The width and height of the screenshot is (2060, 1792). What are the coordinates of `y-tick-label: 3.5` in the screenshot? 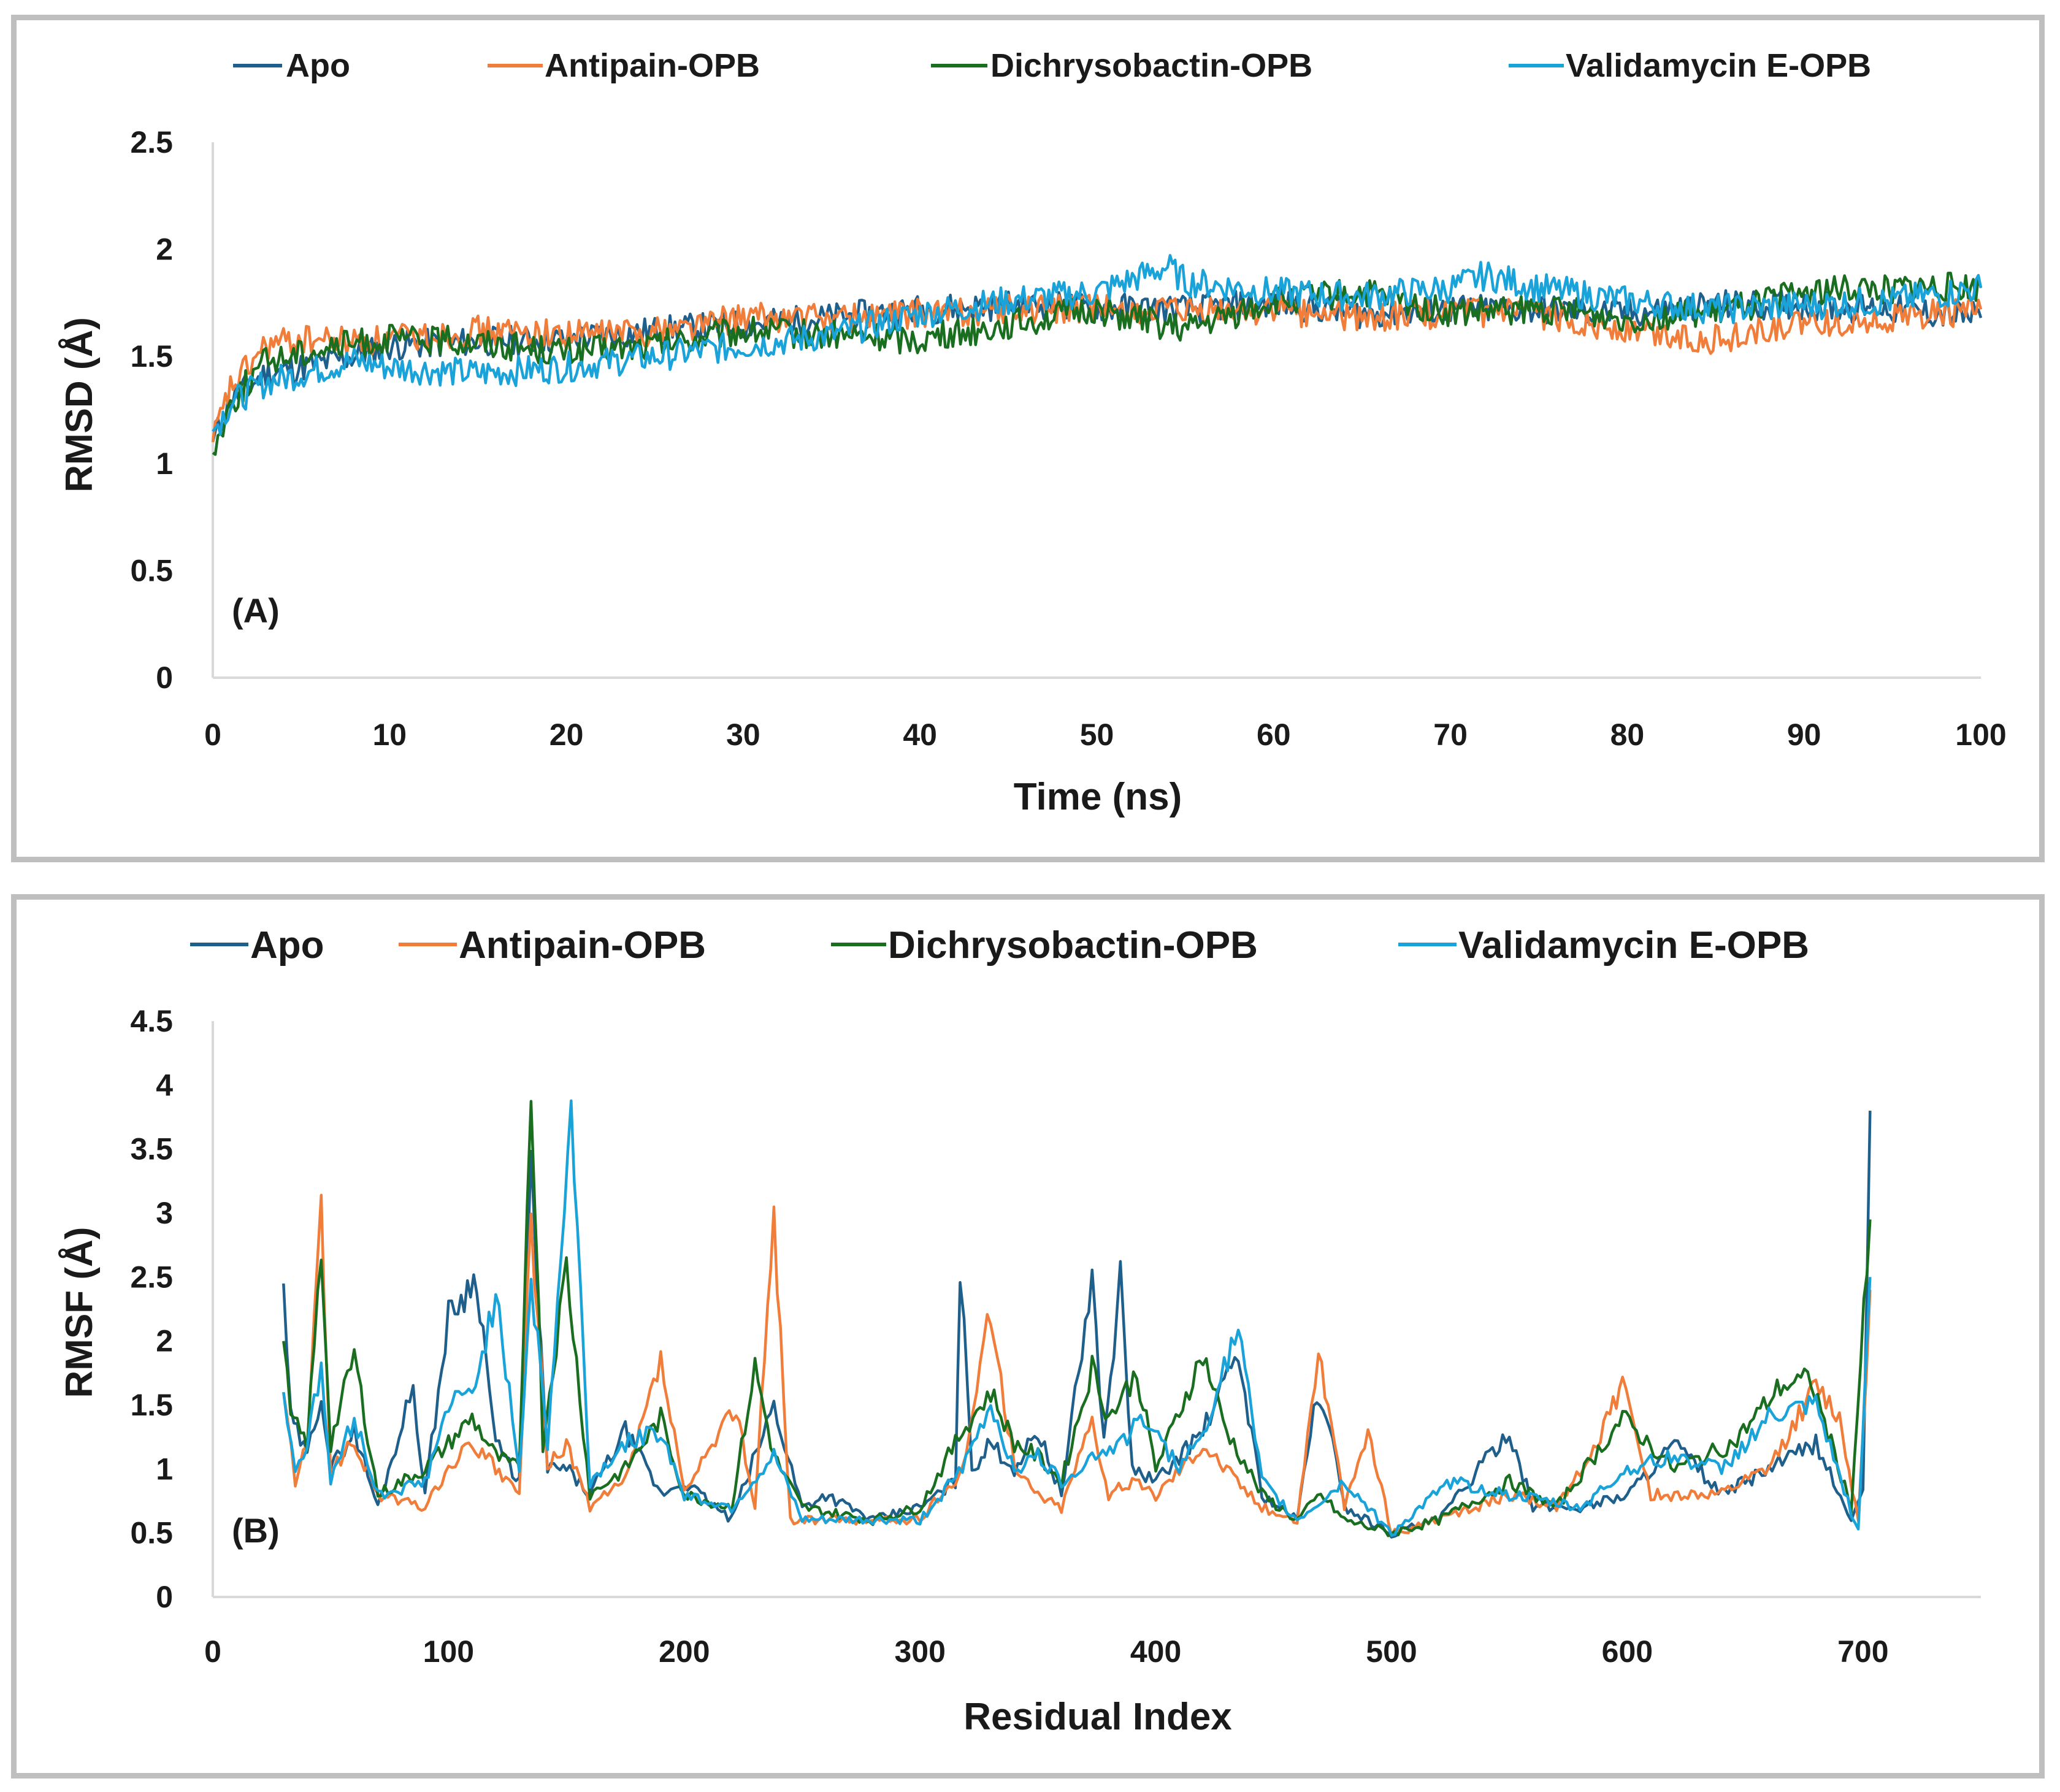 It's located at (151, 1149).